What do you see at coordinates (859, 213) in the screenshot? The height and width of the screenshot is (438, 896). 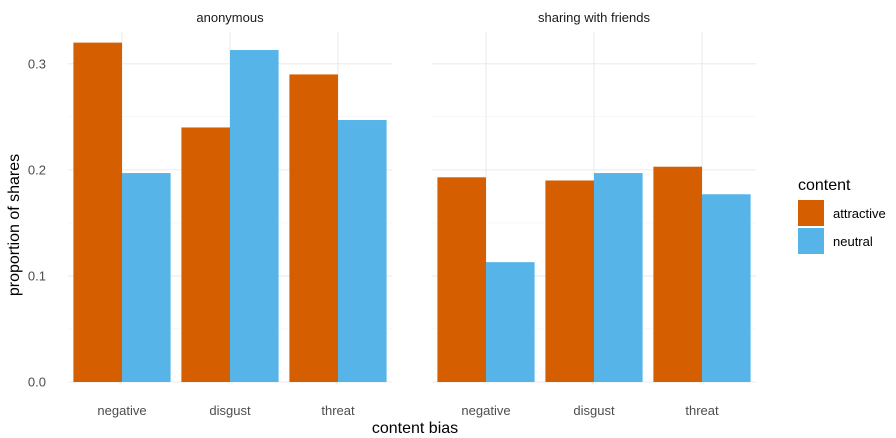 I see `legend-label-attractive: attractive` at bounding box center [859, 213].